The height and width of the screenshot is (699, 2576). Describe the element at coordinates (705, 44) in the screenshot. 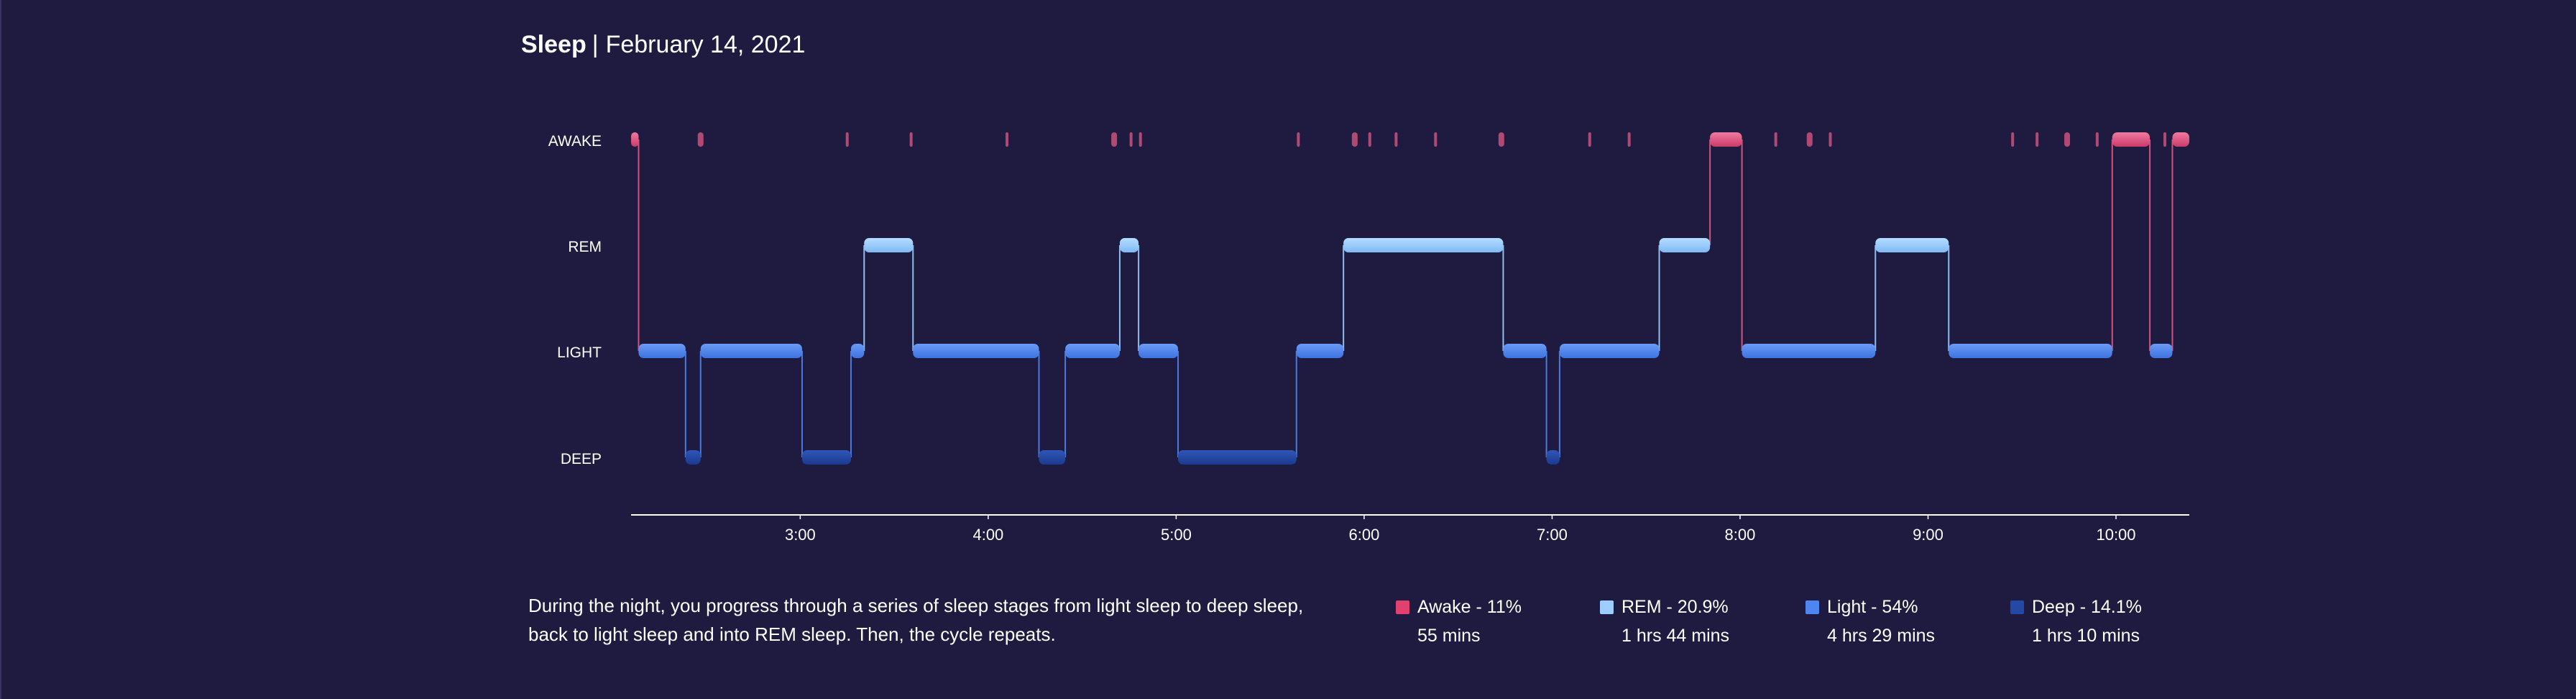

I see `page-date: February 14, 2021` at that location.